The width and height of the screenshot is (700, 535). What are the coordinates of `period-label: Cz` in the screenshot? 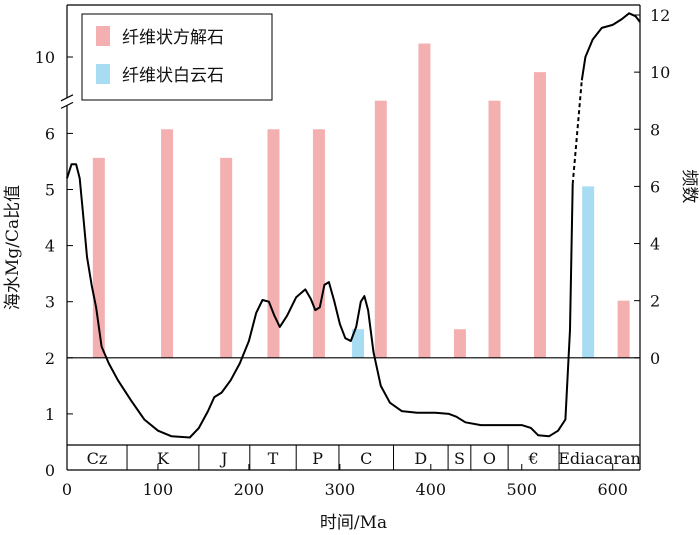 It's located at (97, 458).